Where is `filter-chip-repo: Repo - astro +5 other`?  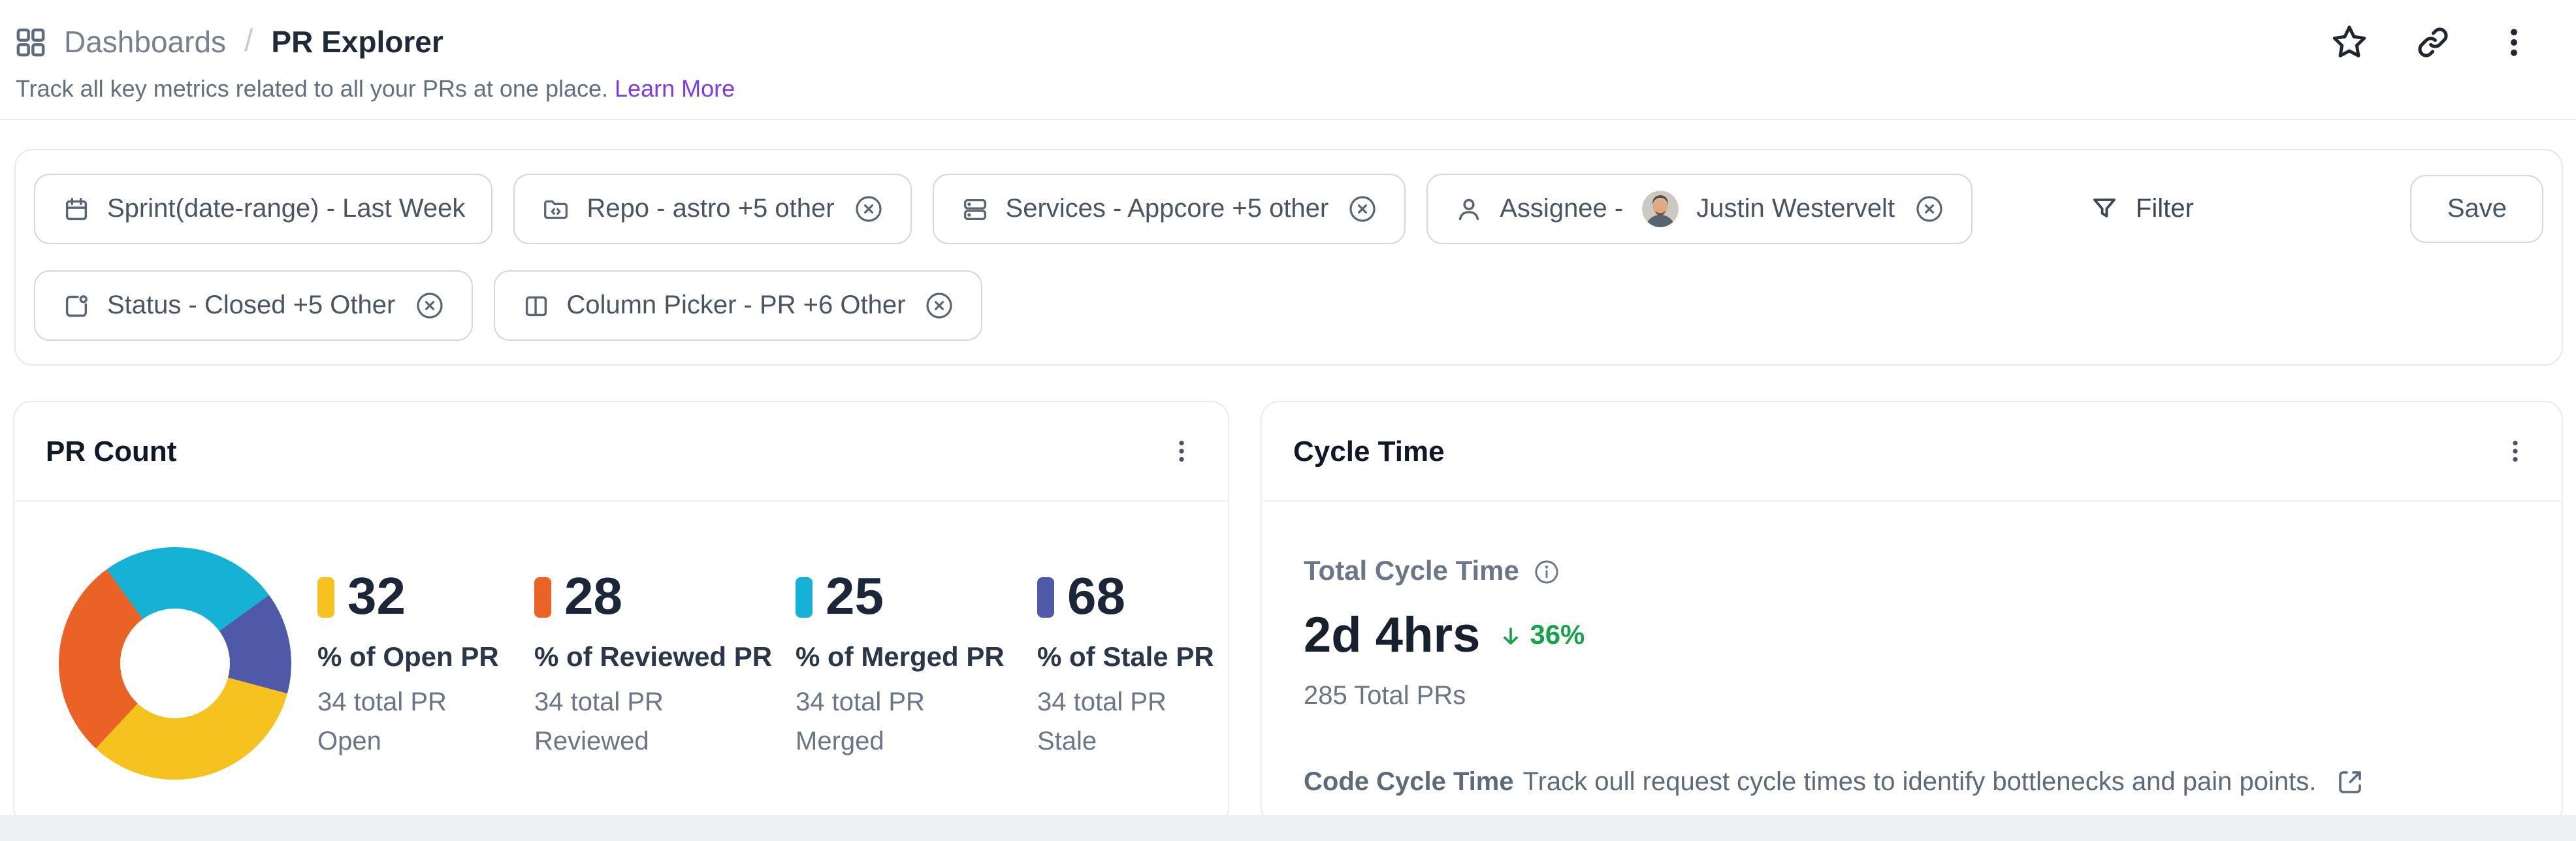
filter-chip-repo: Repo - astro +5 other is located at coordinates (712, 209).